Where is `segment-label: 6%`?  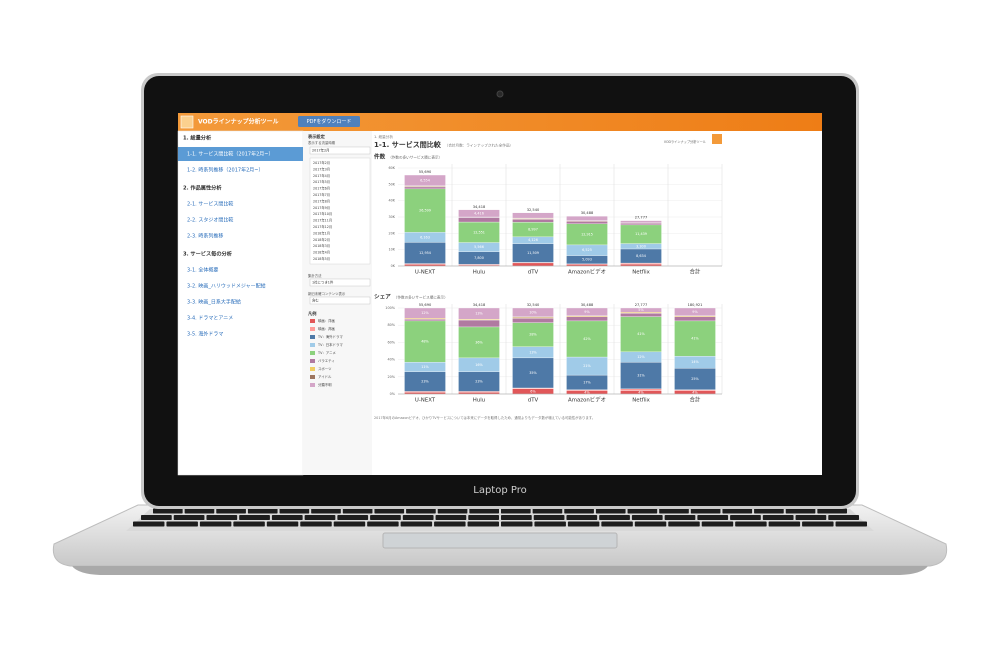 segment-label: 6% is located at coordinates (533, 391).